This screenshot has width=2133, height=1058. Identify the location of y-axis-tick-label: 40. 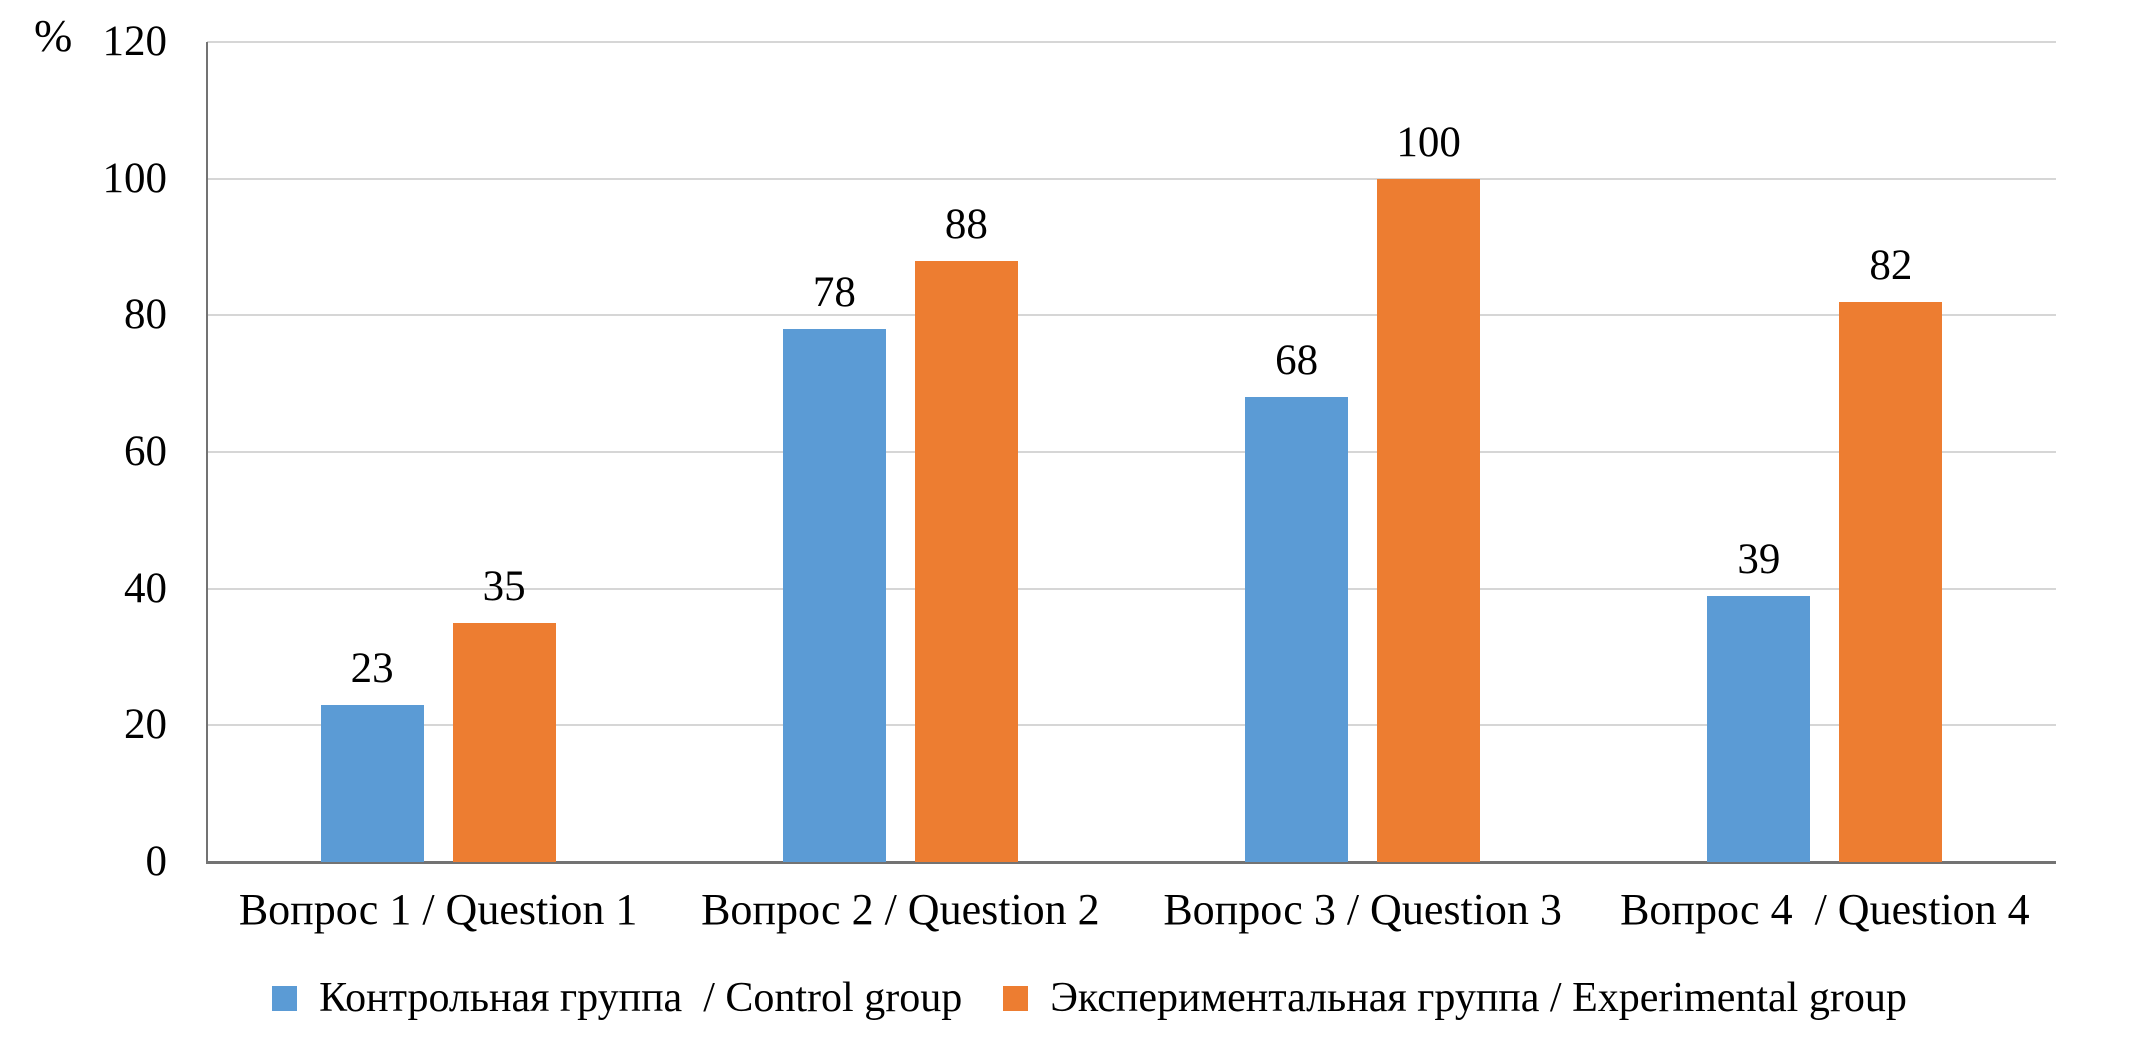
(145, 588).